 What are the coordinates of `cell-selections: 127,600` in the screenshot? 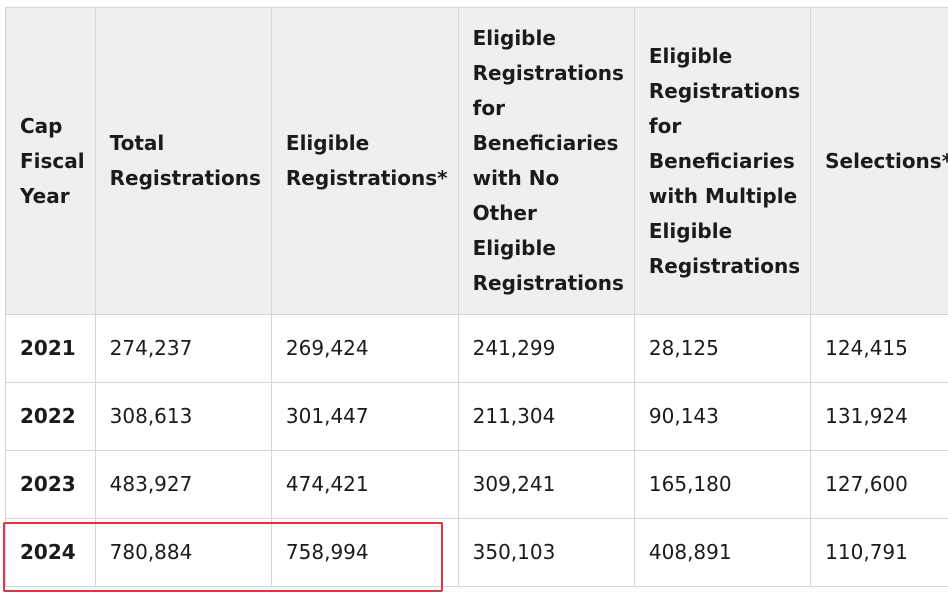 It's located at (879, 484).